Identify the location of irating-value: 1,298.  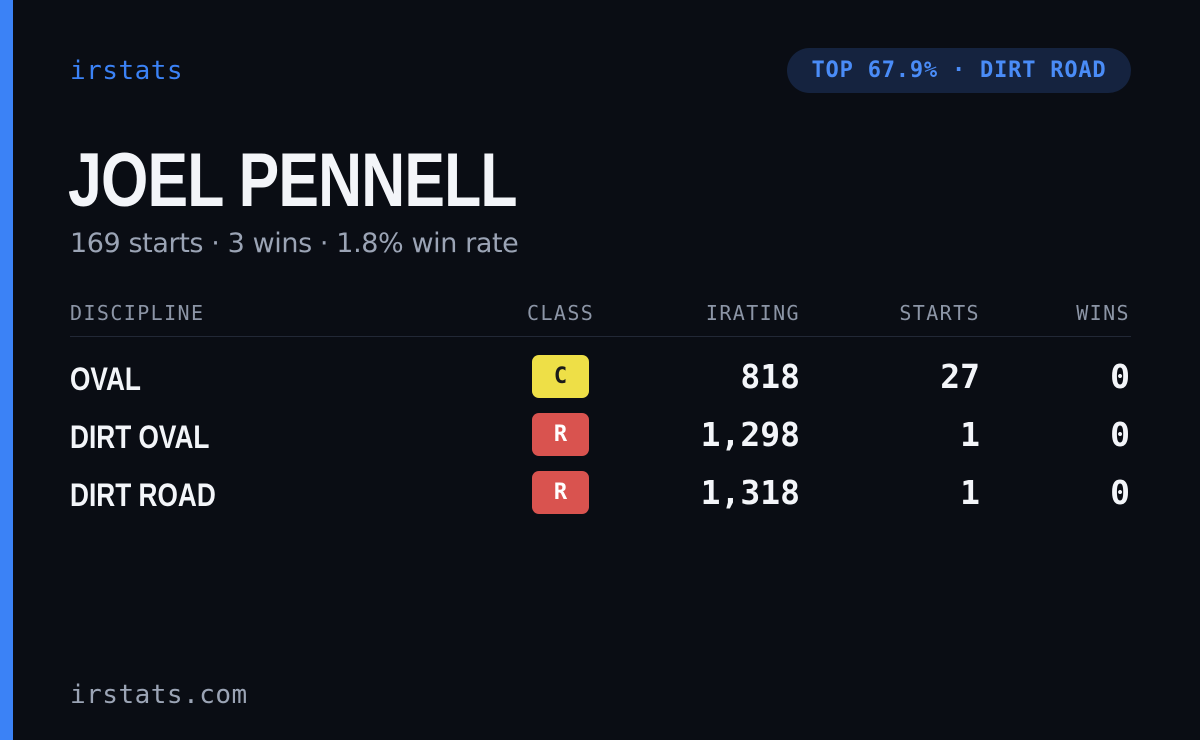
(750, 434).